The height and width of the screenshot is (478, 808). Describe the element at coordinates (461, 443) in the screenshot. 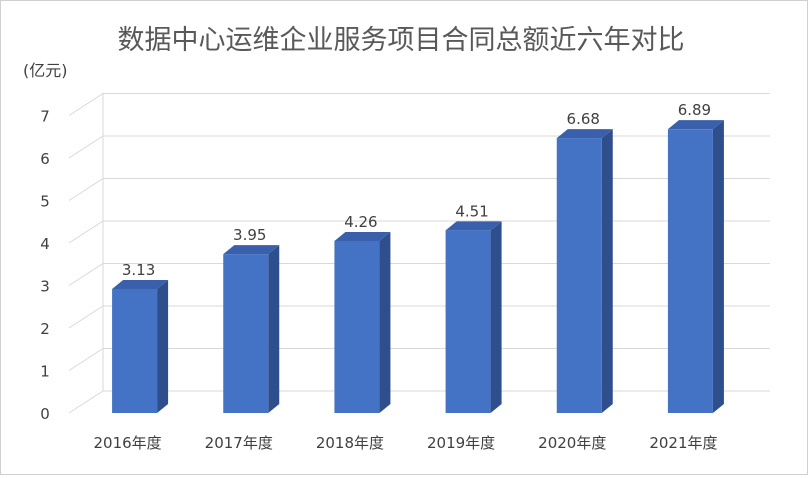

I see `x-tick-label: 2019年度` at that location.